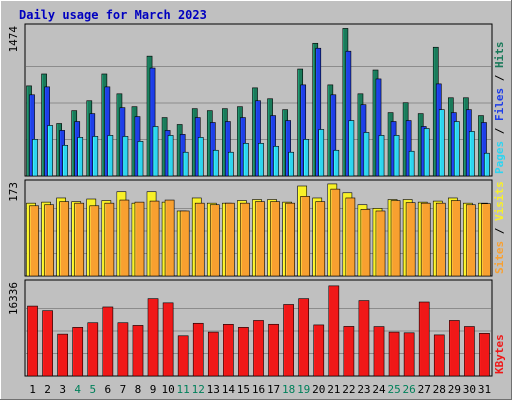 The width and height of the screenshot is (512, 404). Describe the element at coordinates (303, 389) in the screenshot. I see `x-tick-day-19: 19` at that location.